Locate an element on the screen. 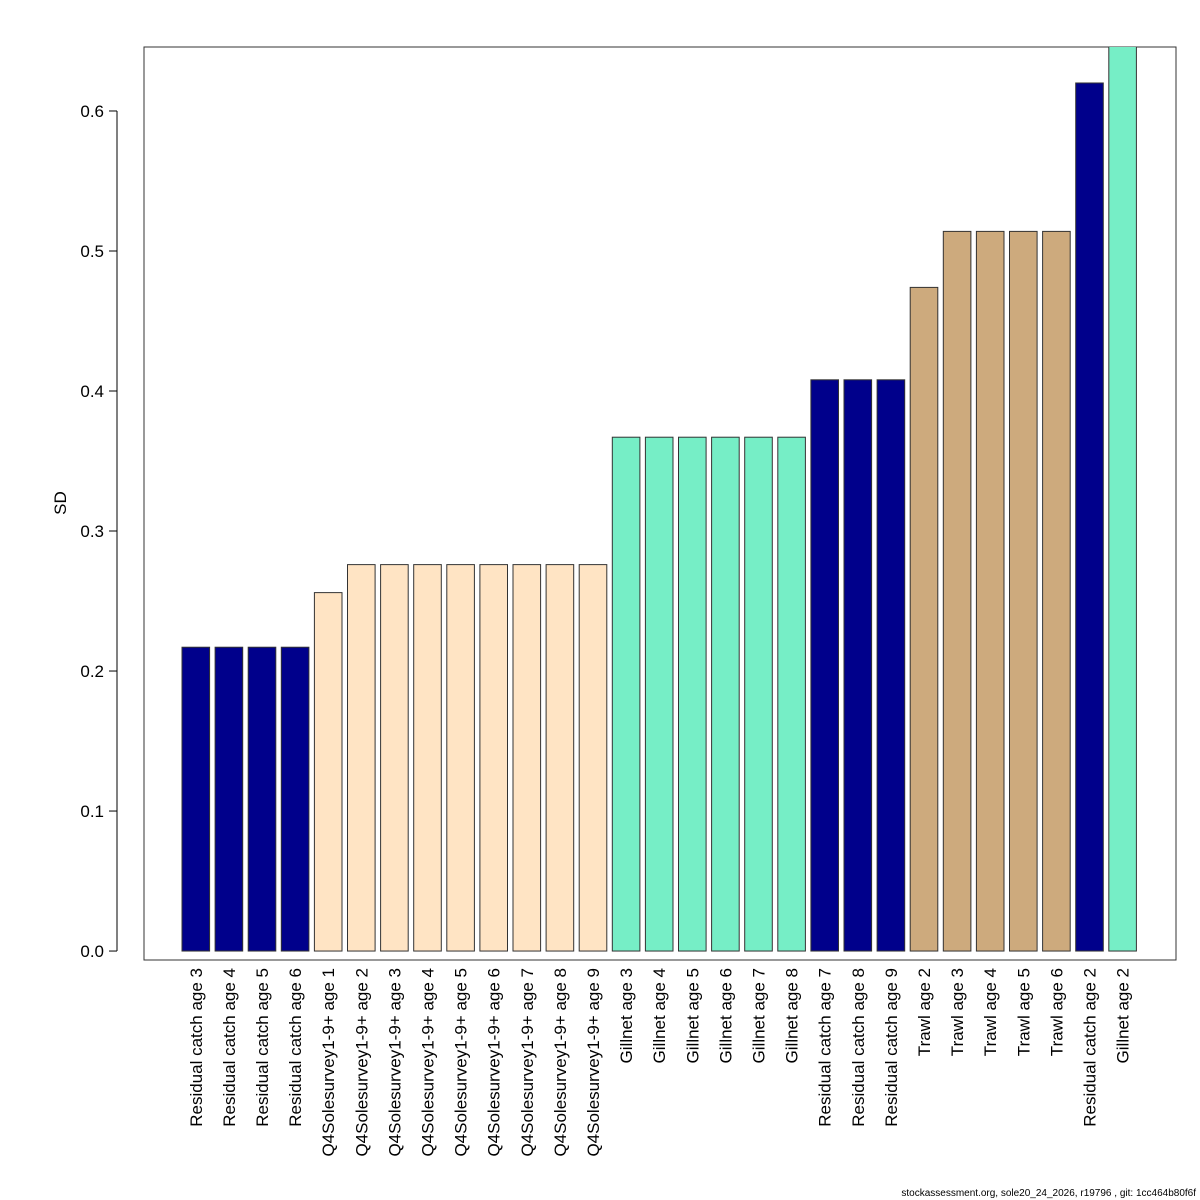 Image resolution: width=1200 pixels, height=1200 pixels. y-tick-label: 0.1 is located at coordinates (92, 811).